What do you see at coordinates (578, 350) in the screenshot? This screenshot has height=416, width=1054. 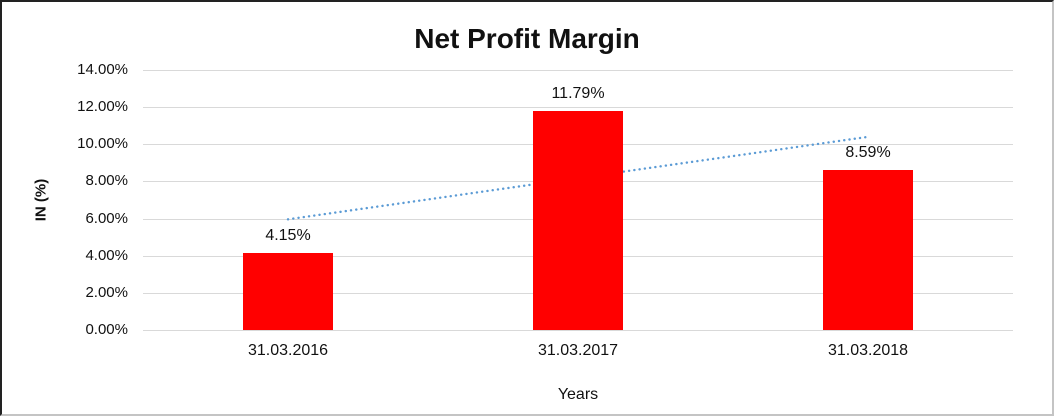 I see `x-tick-label: 31.03.2017` at bounding box center [578, 350].